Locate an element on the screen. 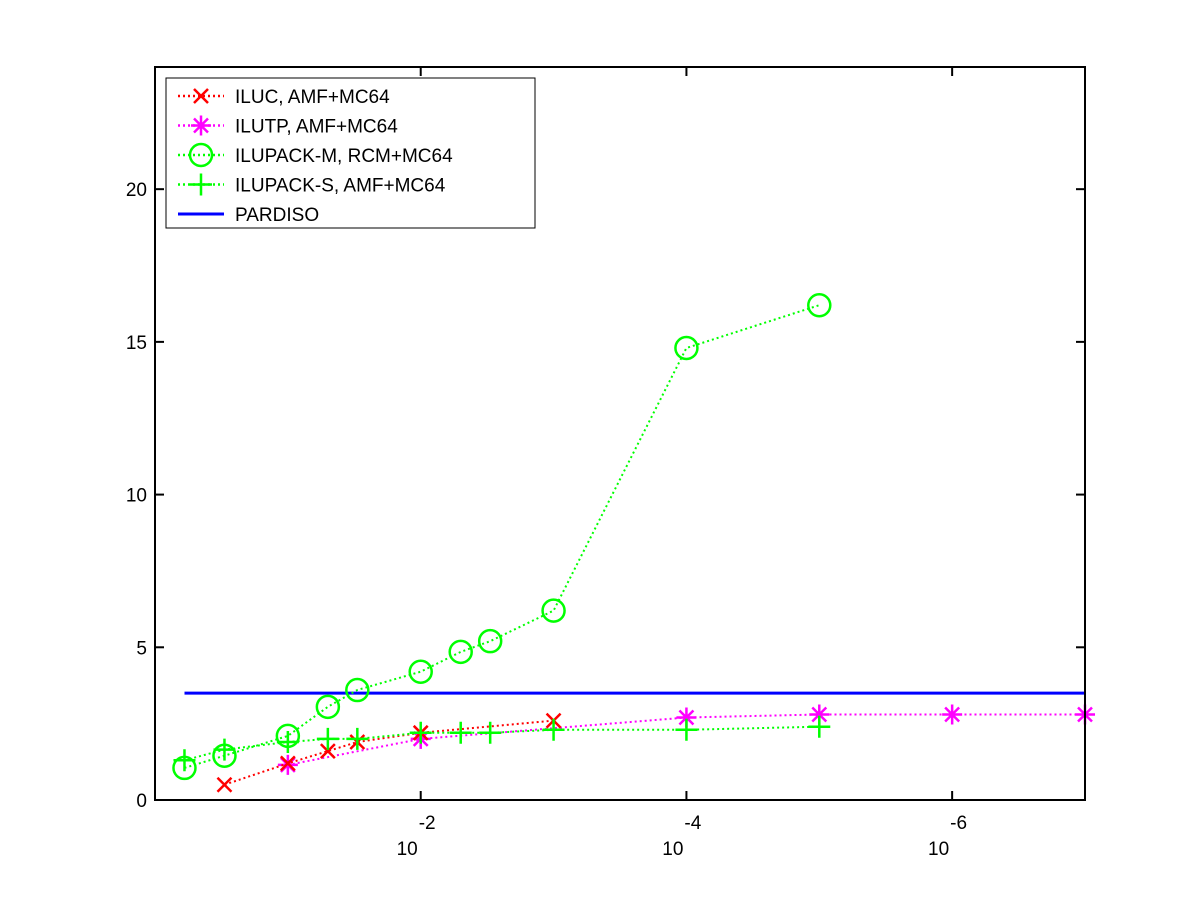  y-tick-label: 15 is located at coordinates (136, 343).